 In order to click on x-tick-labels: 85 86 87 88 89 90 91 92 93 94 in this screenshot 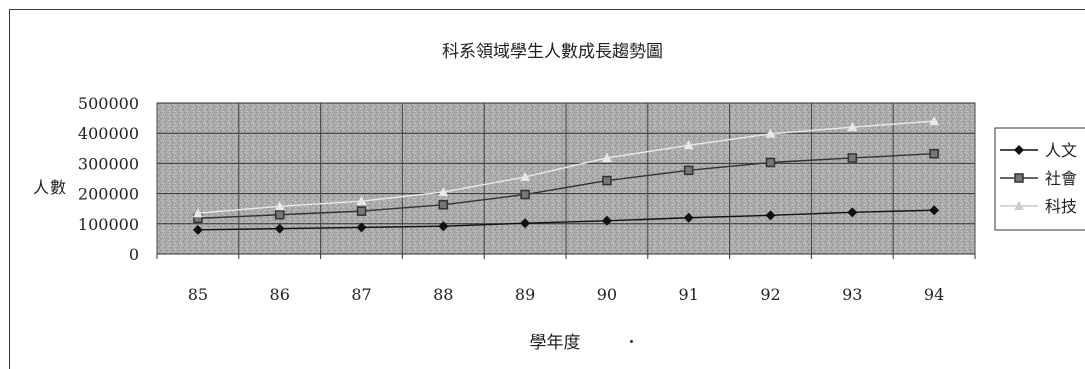, I will do `click(566, 294)`.